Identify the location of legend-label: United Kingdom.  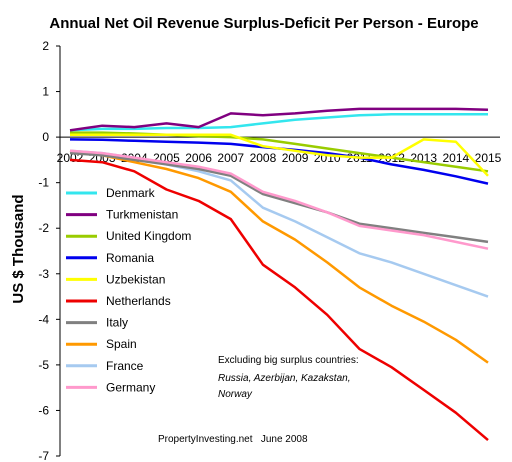
(148, 236).